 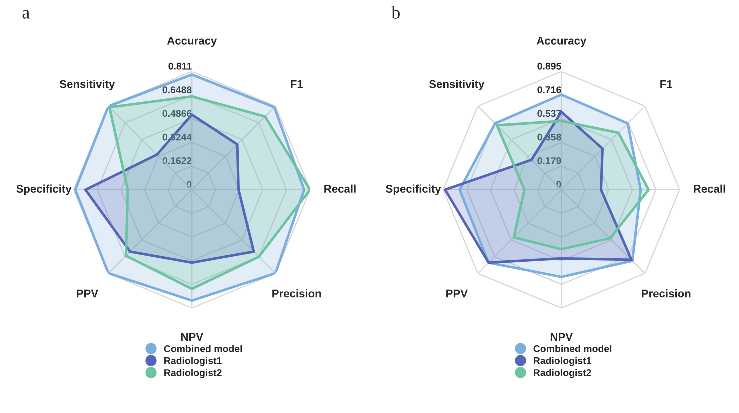 What do you see at coordinates (177, 114) in the screenshot?
I see `y-tick-label: 0.4866` at bounding box center [177, 114].